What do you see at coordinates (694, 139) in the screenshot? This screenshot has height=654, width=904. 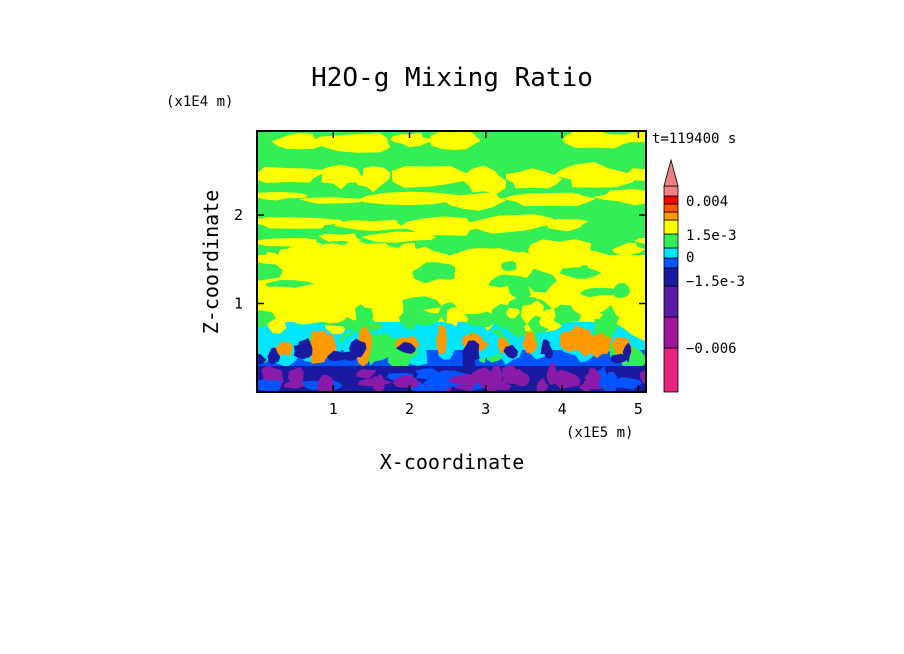 I see `time-label: t=119400 s` at bounding box center [694, 139].